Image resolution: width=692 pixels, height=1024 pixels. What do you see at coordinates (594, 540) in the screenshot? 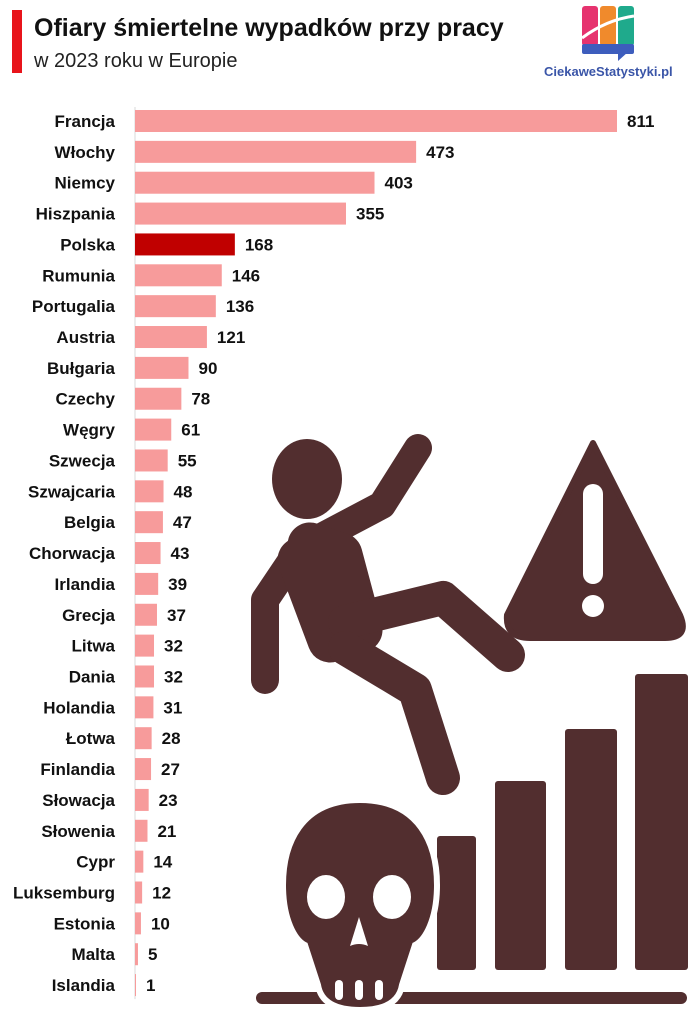
I see `warning-triangle-icon` at bounding box center [594, 540].